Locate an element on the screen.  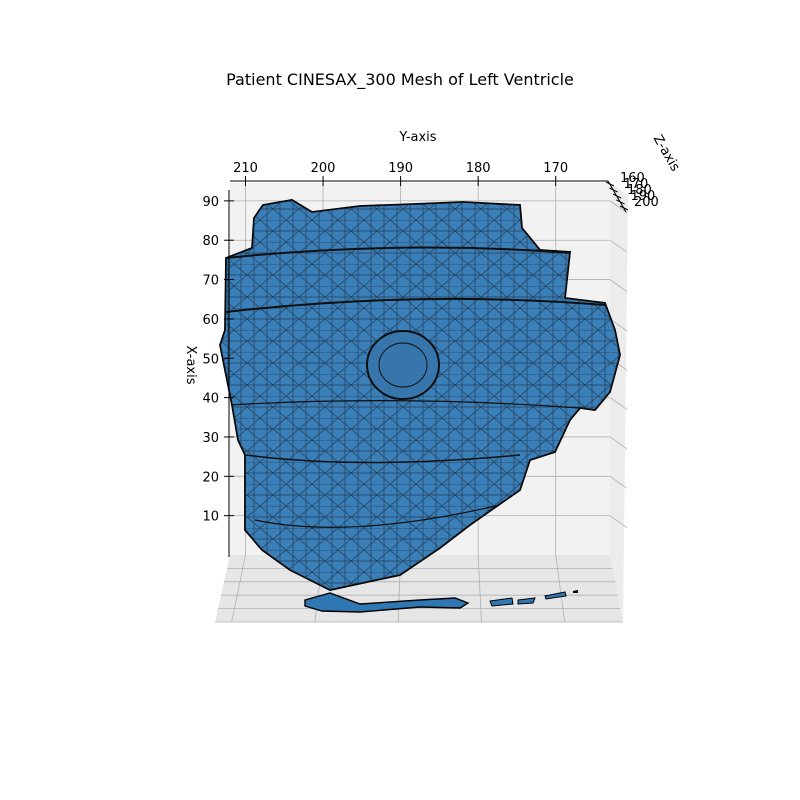
y-axis-label: Y-axis is located at coordinates (417, 137).